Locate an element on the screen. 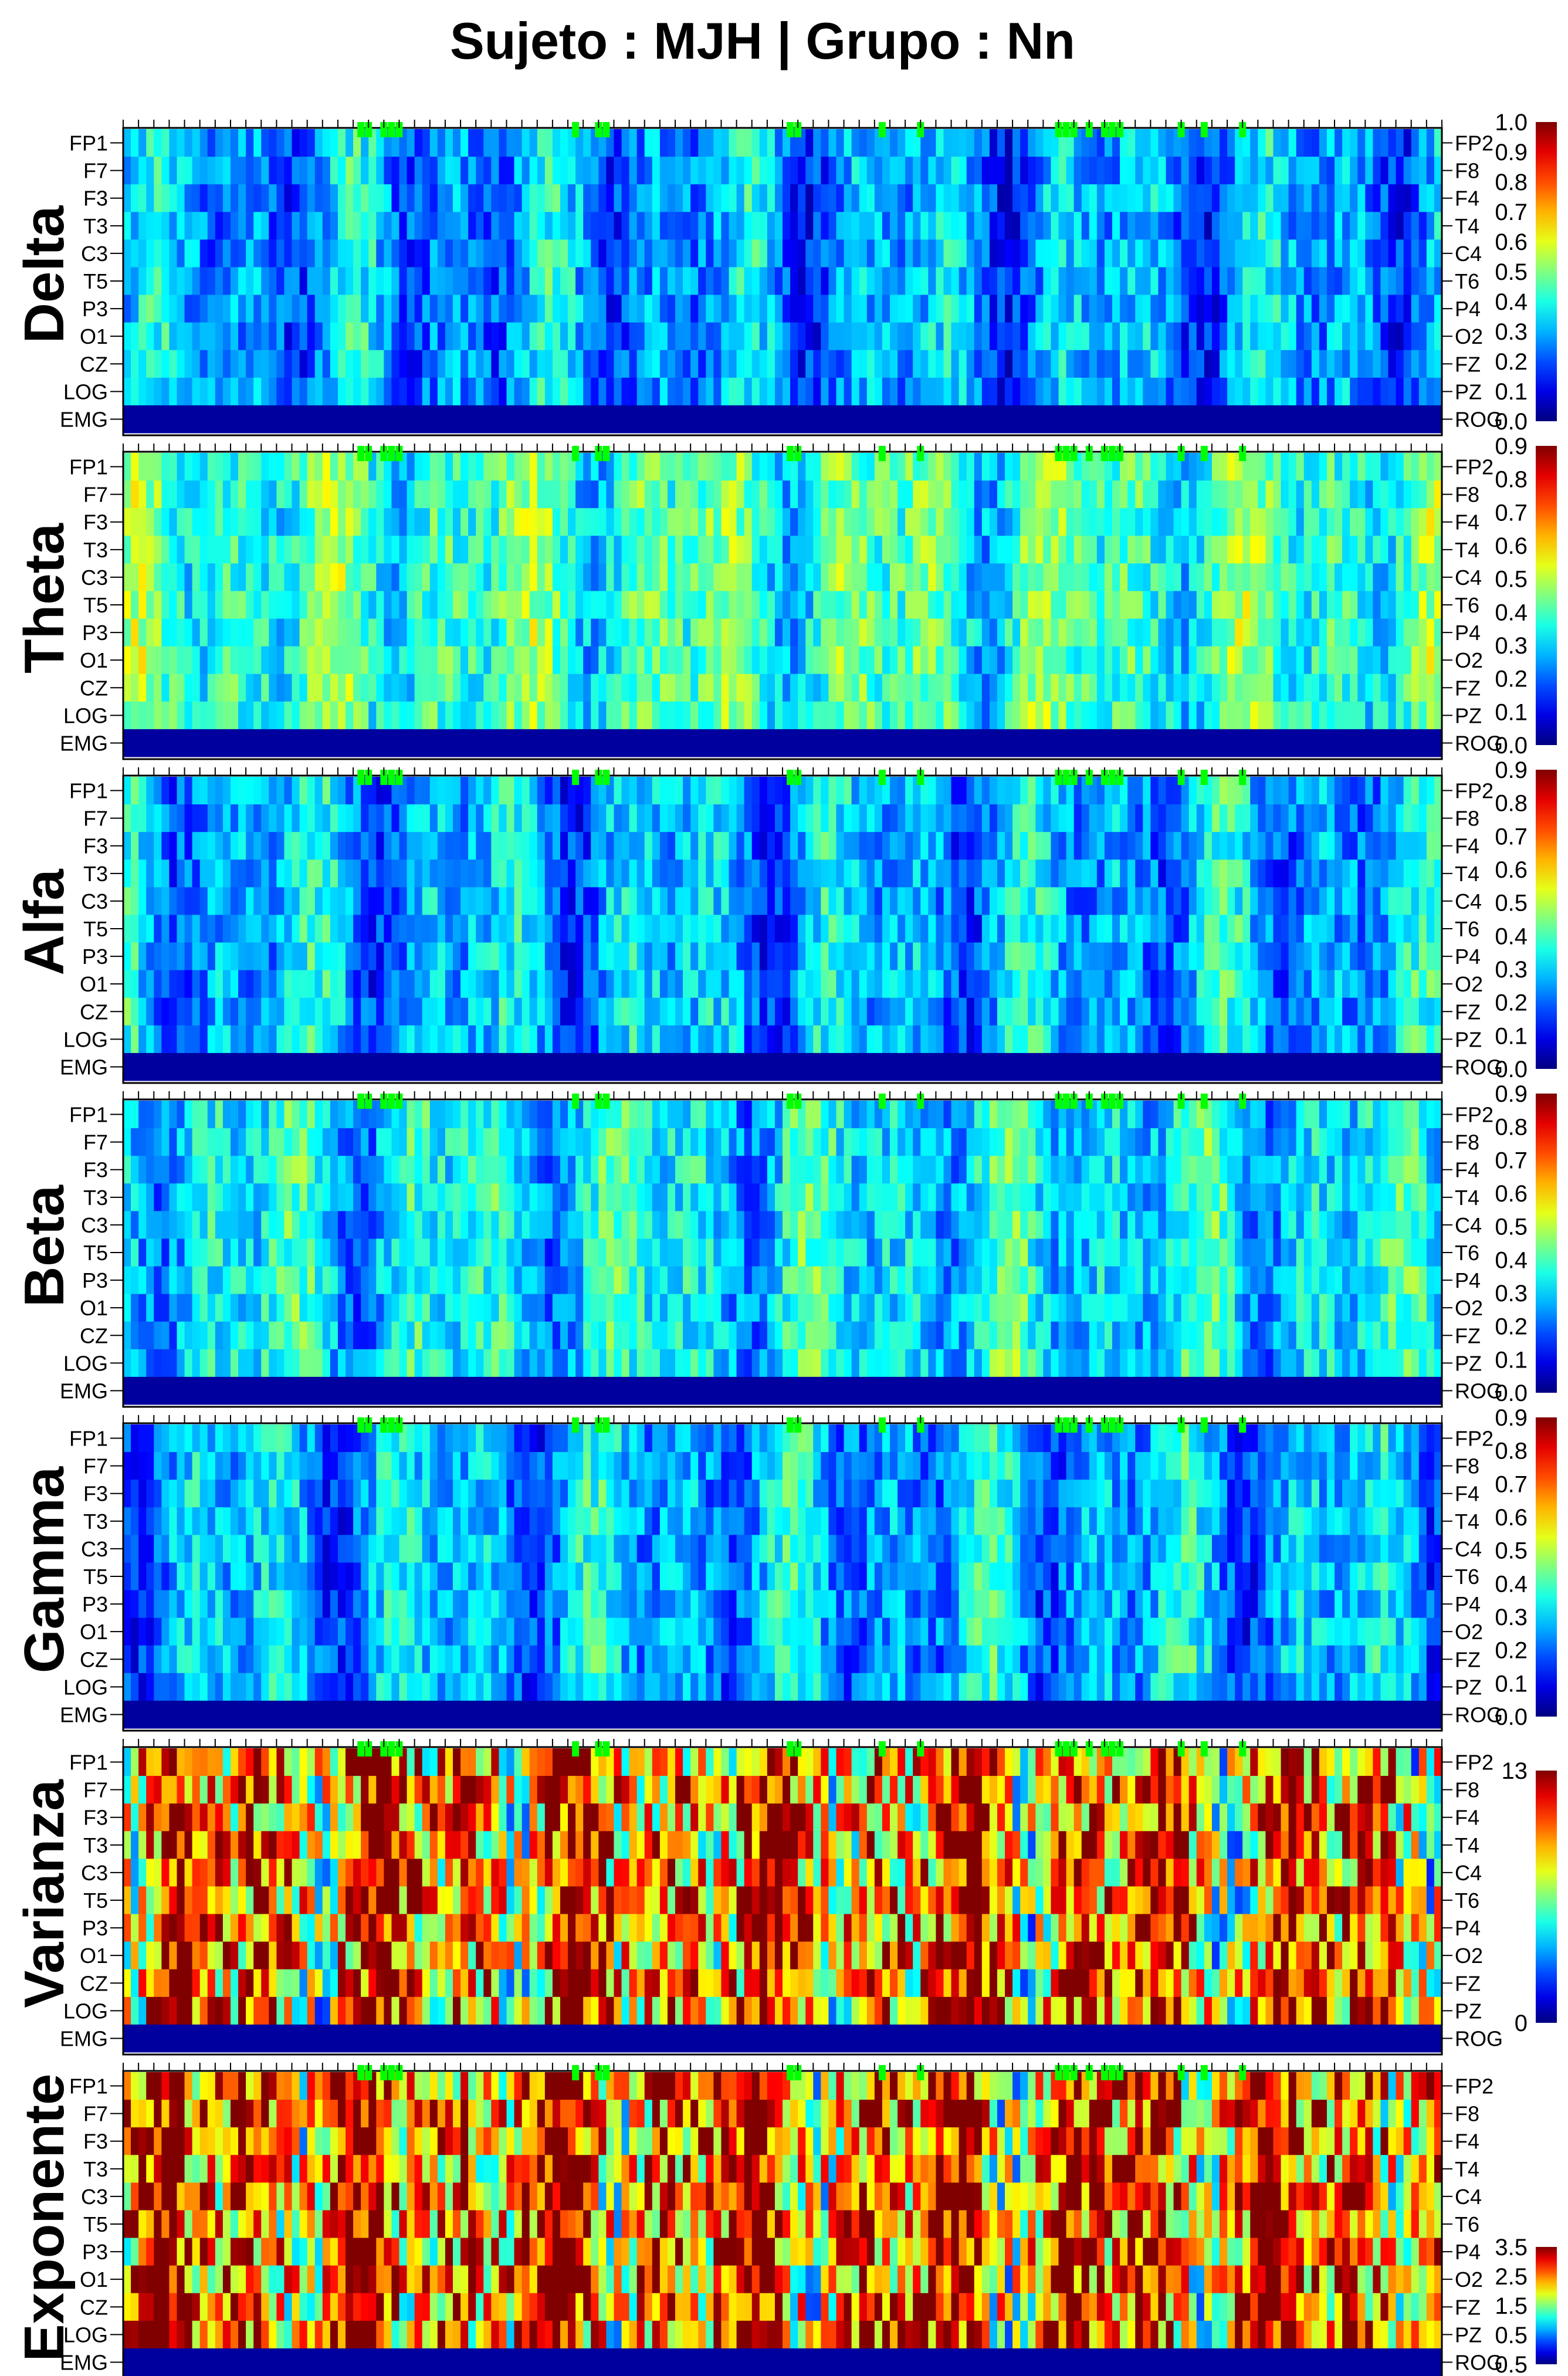 The width and height of the screenshot is (1568, 2376). channel-label-left: P3 is located at coordinates (95, 633).